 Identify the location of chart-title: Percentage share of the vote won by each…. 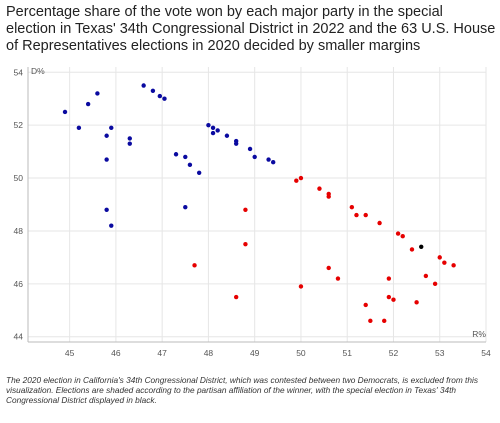
(251, 29).